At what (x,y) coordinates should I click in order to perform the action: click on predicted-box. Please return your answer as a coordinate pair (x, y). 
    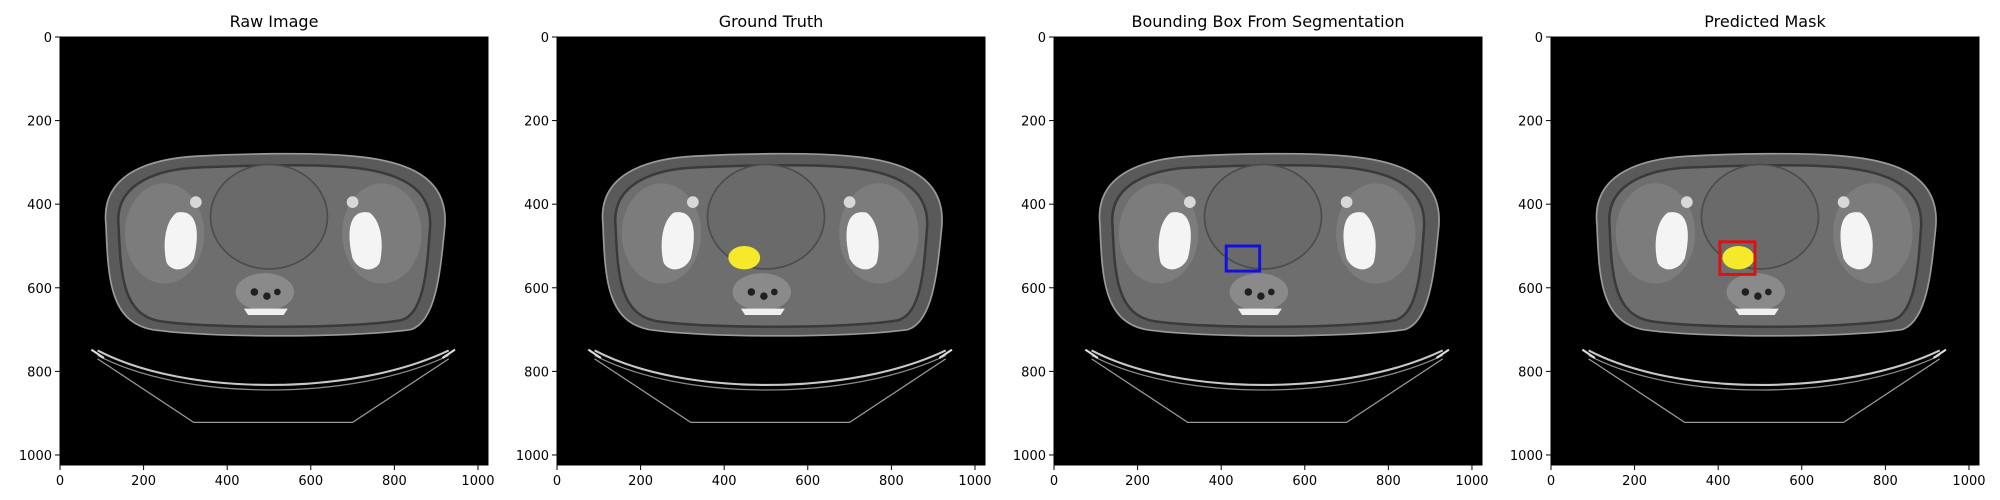
    Looking at the image, I should click on (1737, 258).